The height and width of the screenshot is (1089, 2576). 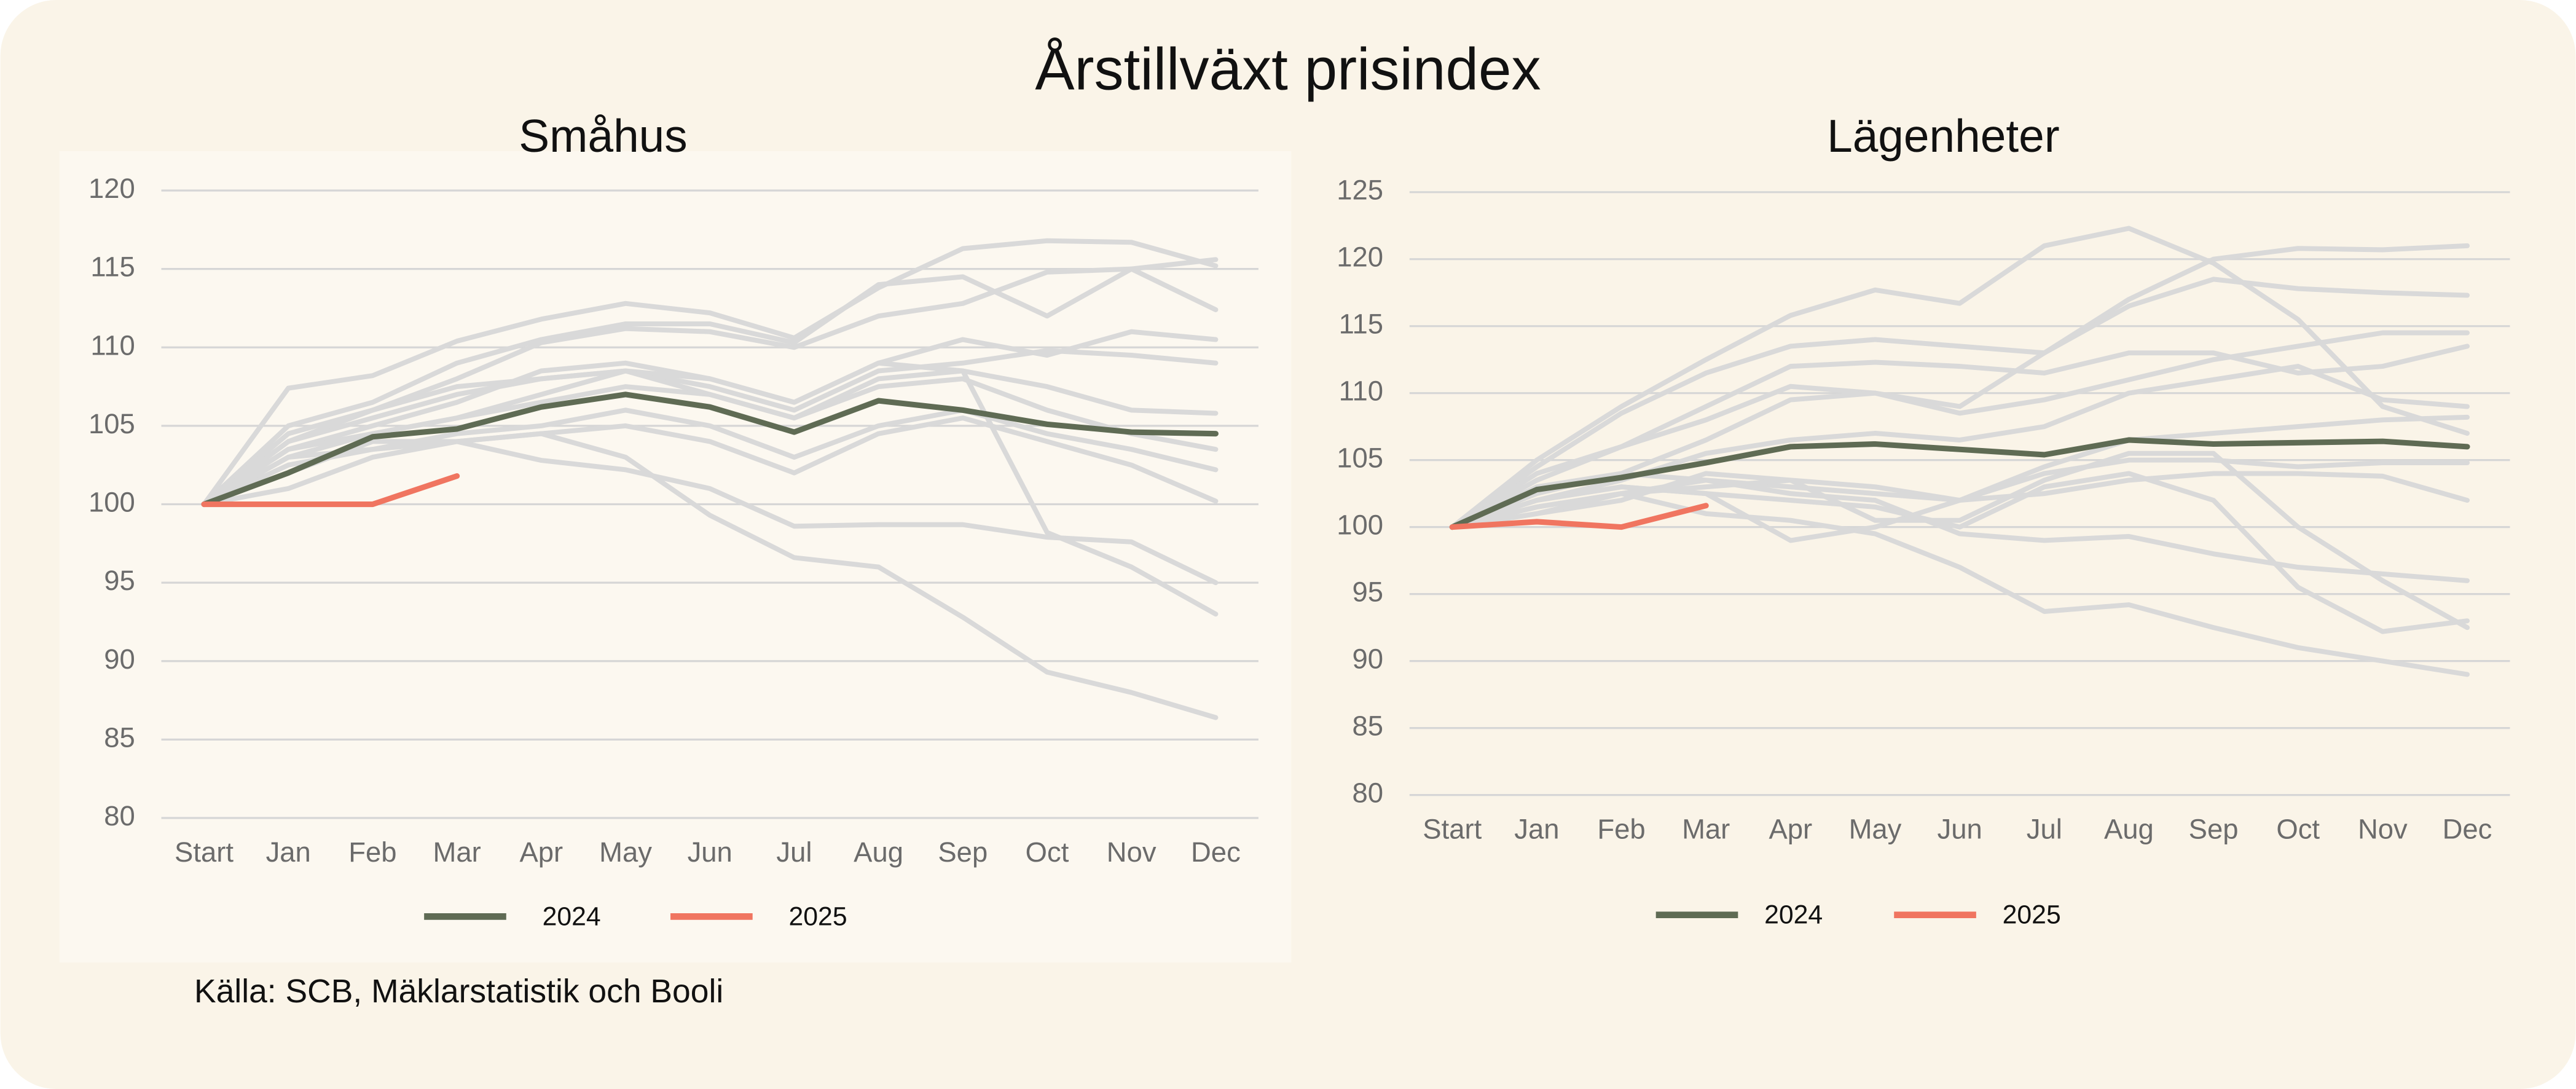 What do you see at coordinates (1360, 191) in the screenshot?
I see `y-tick-label: 125` at bounding box center [1360, 191].